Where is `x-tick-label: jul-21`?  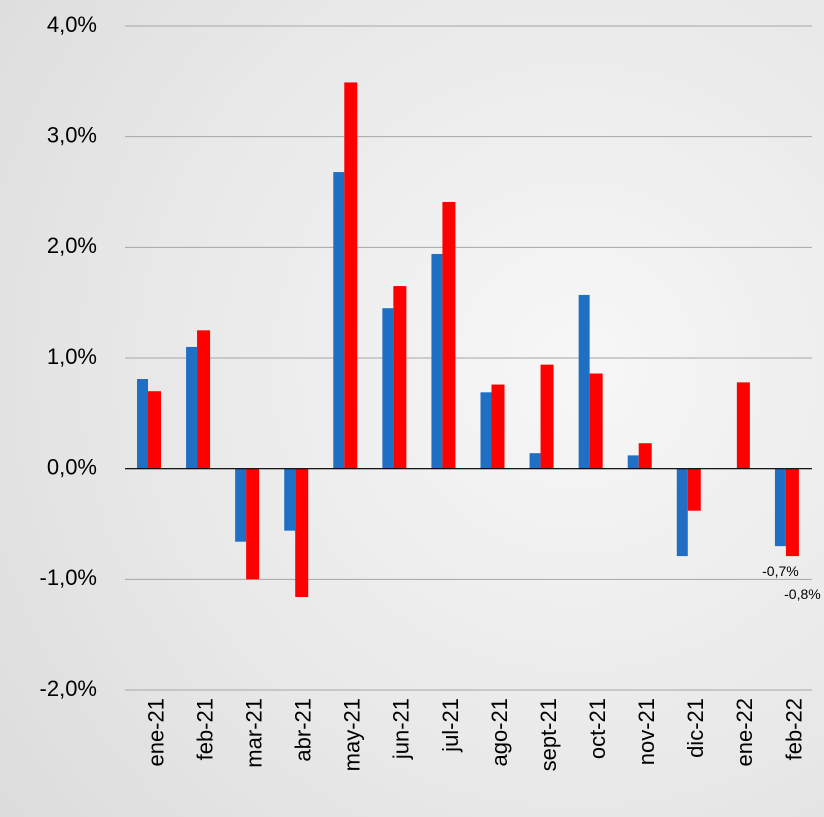 x-tick-label: jul-21 is located at coordinates (450, 725).